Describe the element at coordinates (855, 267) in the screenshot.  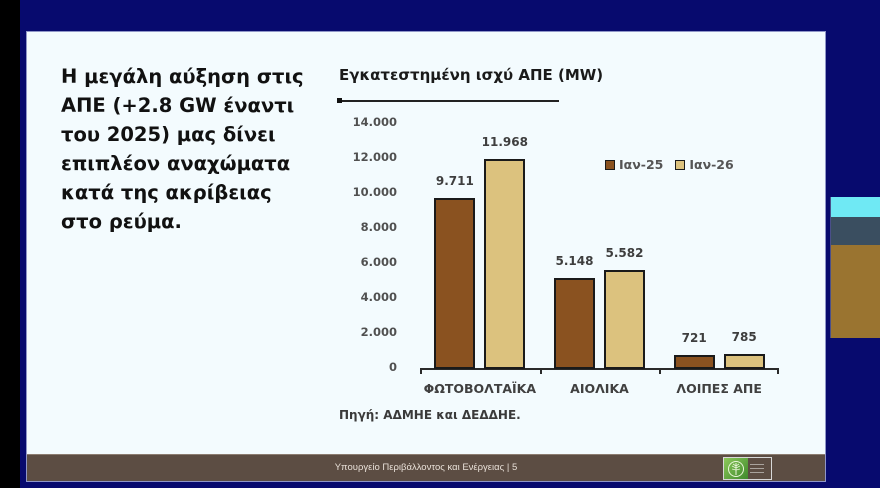
I see `side-video-thumbnail` at that location.